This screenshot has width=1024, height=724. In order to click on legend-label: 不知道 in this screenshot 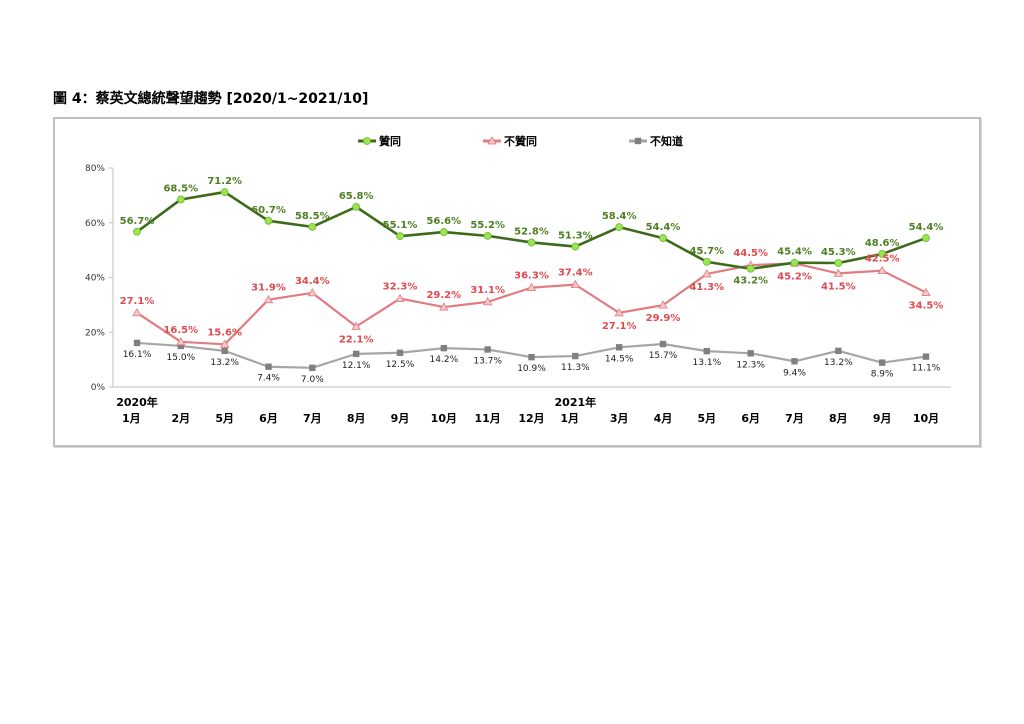, I will do `click(666, 141)`.